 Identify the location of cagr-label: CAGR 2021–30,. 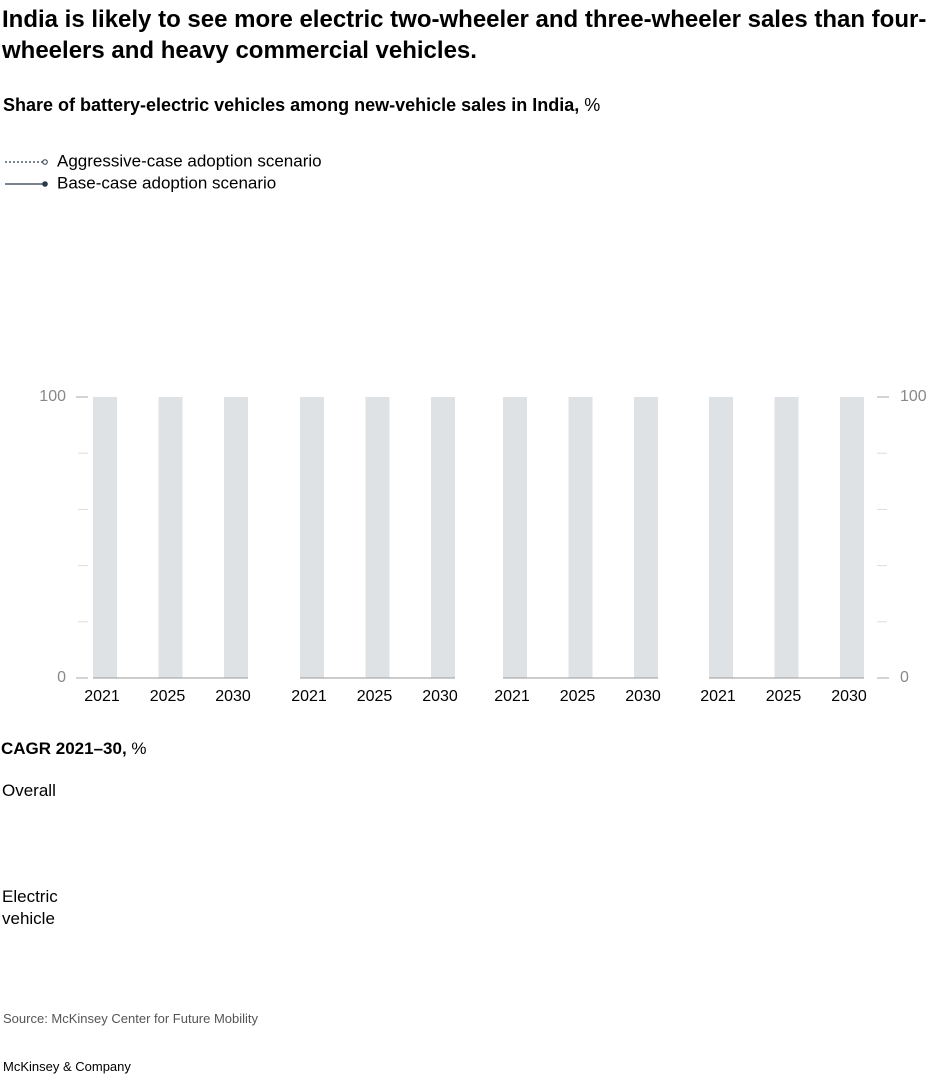
(64, 748).